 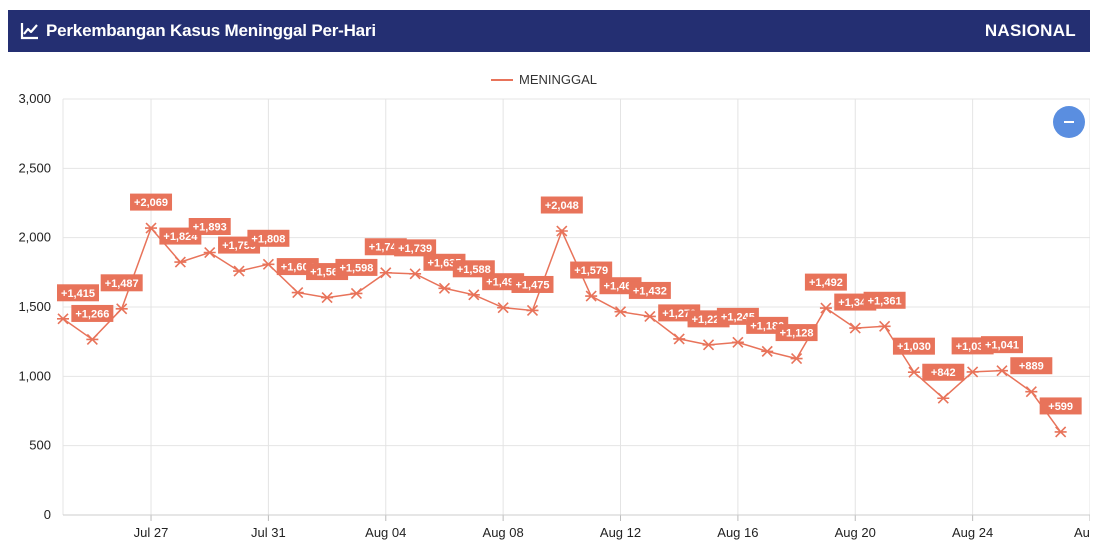 I want to click on svg-text: +1,588, so click(x=474, y=270).